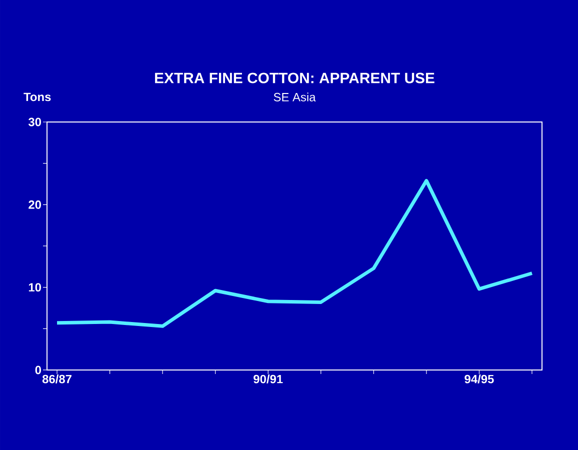  What do you see at coordinates (295, 97) in the screenshot?
I see `chart-subtitle: SE Asia` at bounding box center [295, 97].